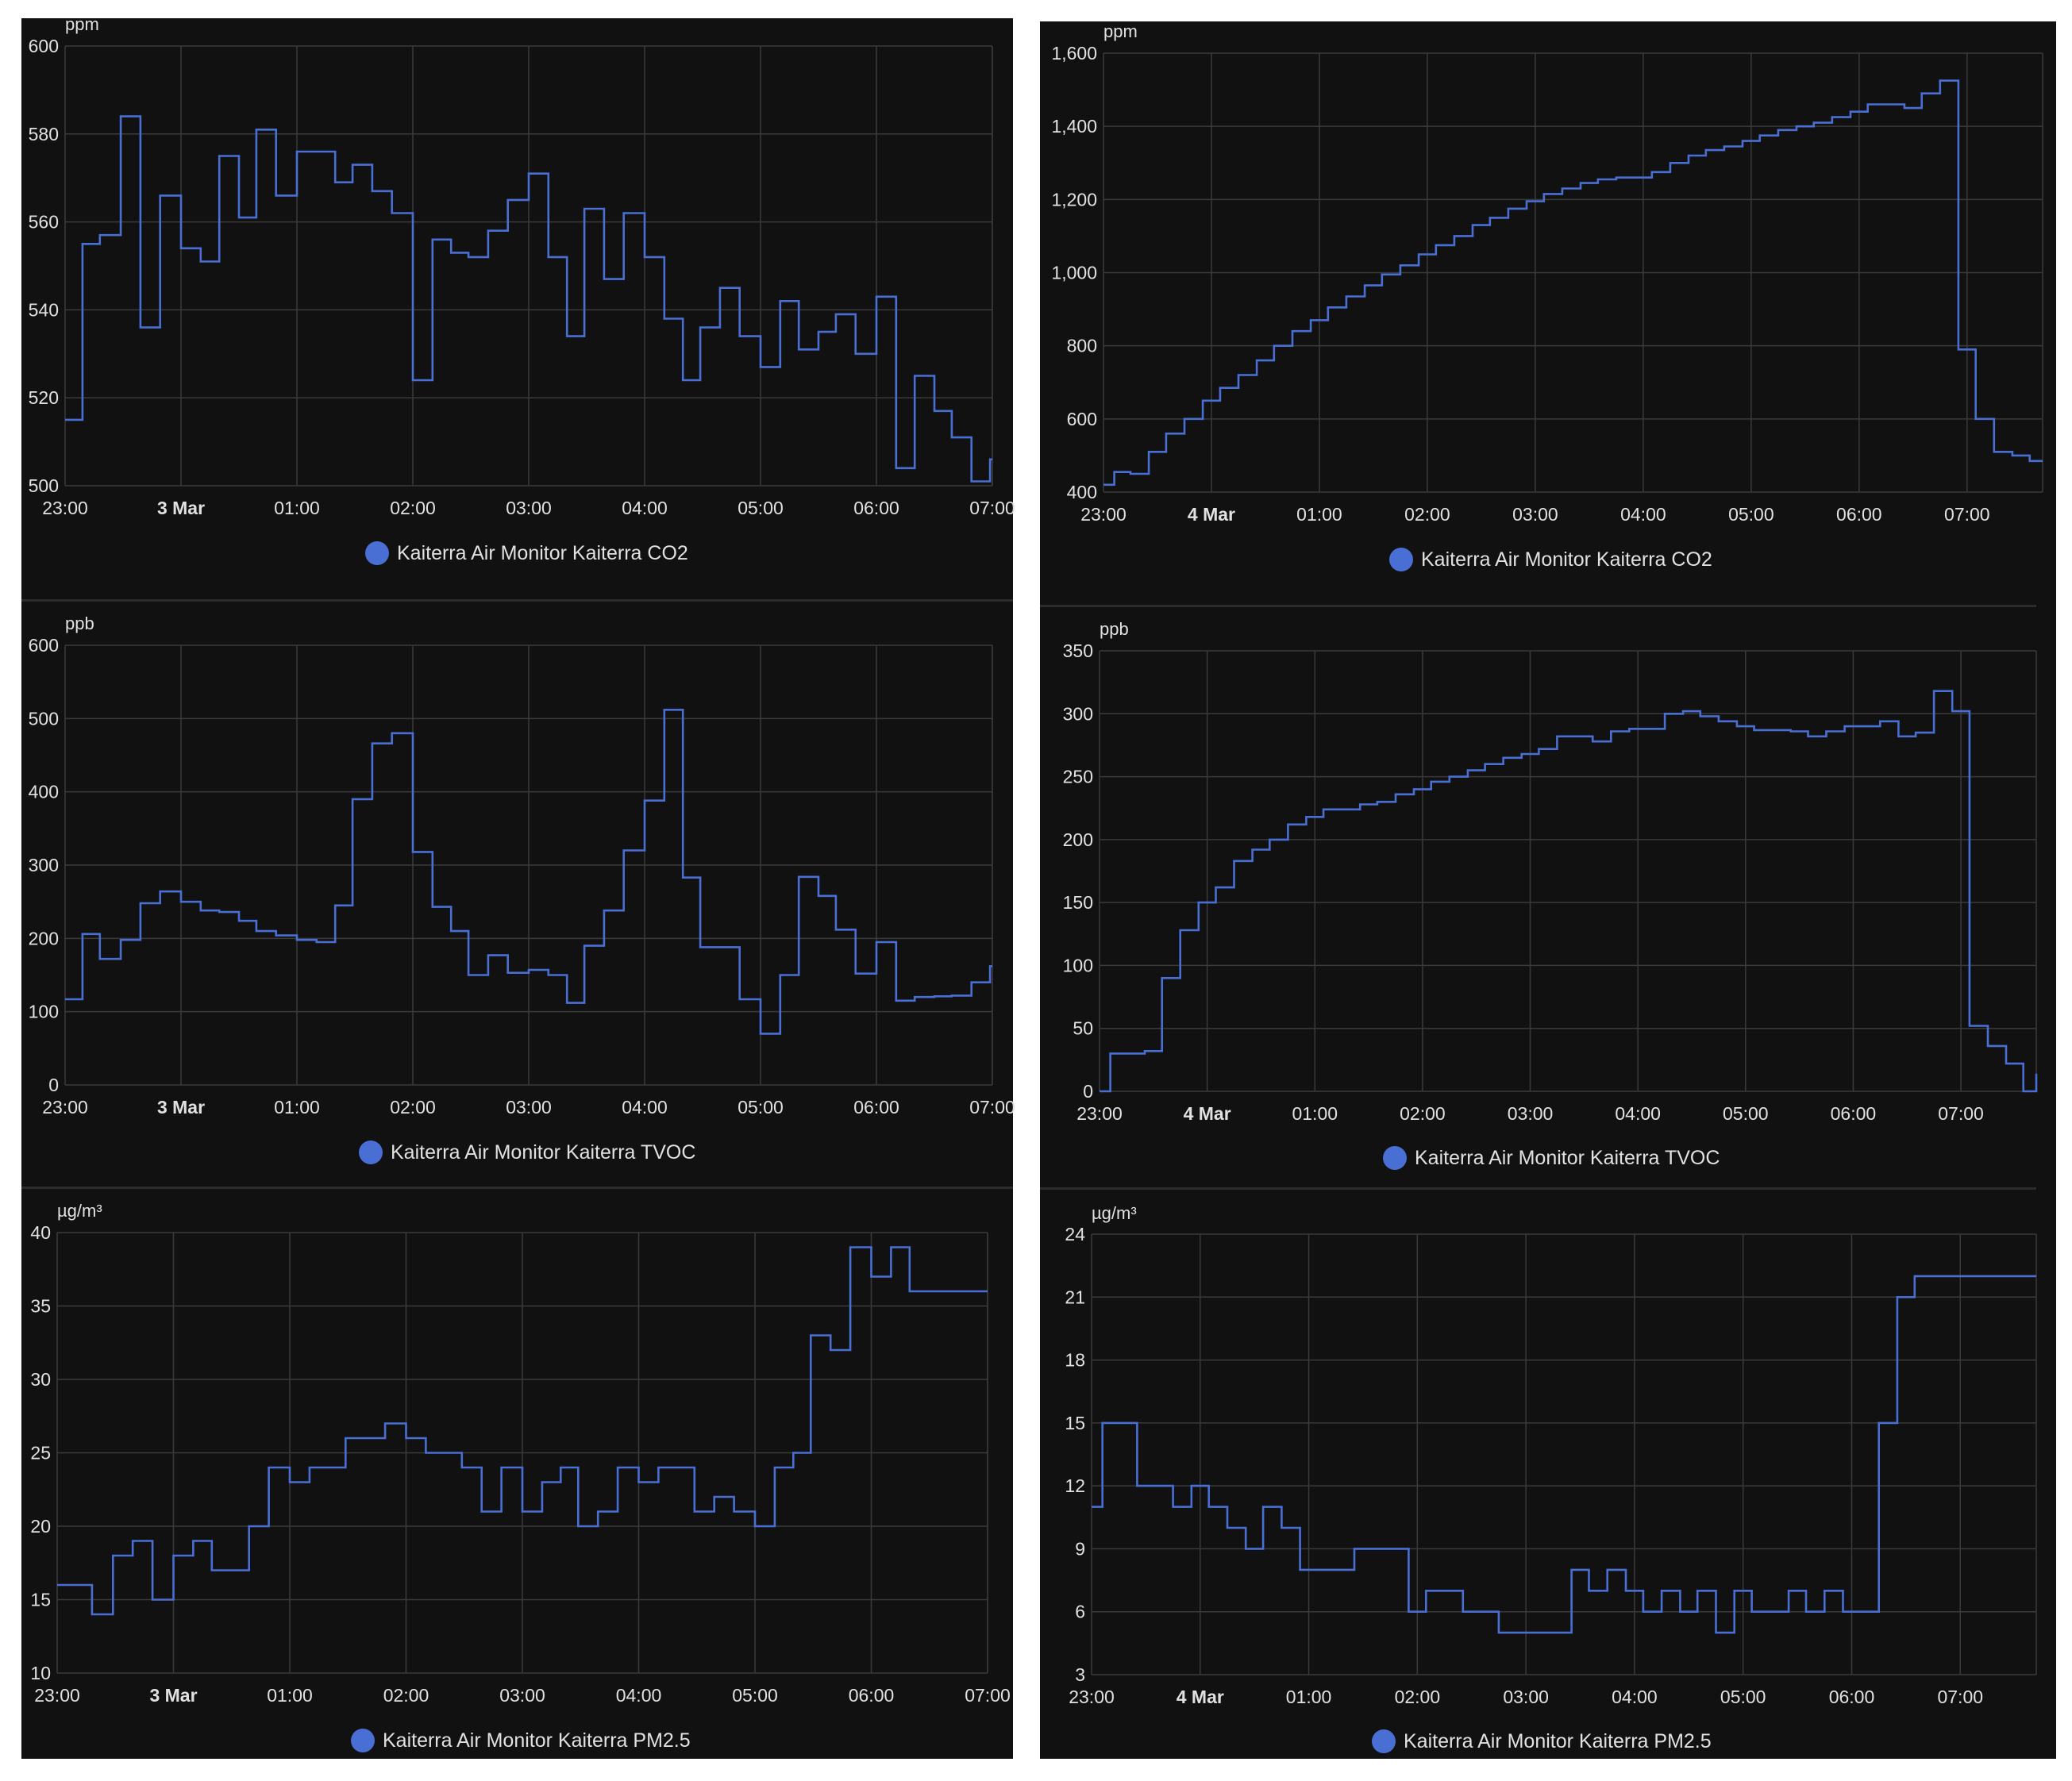 The height and width of the screenshot is (1781, 2072). I want to click on left-pm25-legend-item: Kaiterra Air Monitor Kaiterra PM2.5, so click(521, 1740).